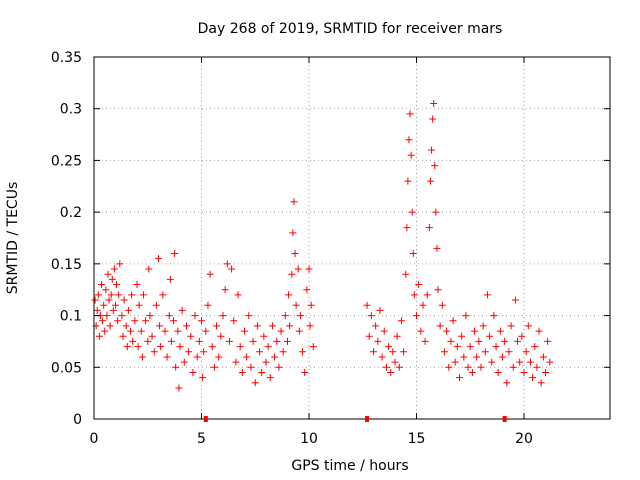  Describe the element at coordinates (201, 439) in the screenshot. I see `x-tick-label: 5` at that location.